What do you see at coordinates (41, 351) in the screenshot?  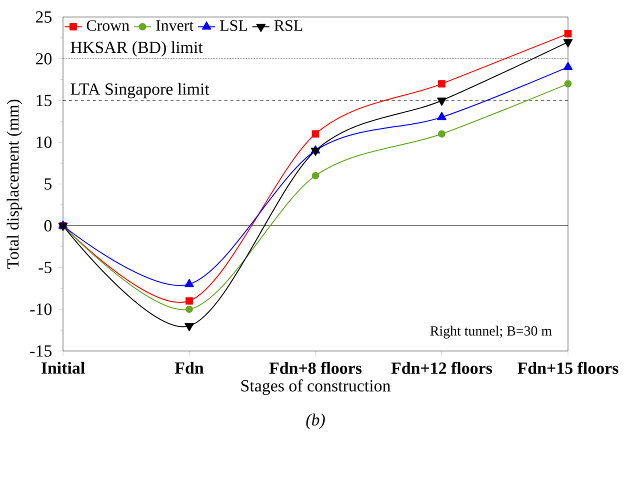 I see `y-tick-label: -15` at bounding box center [41, 351].